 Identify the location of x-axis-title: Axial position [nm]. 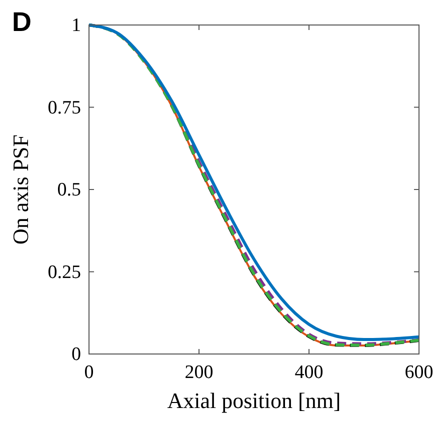
(254, 400).